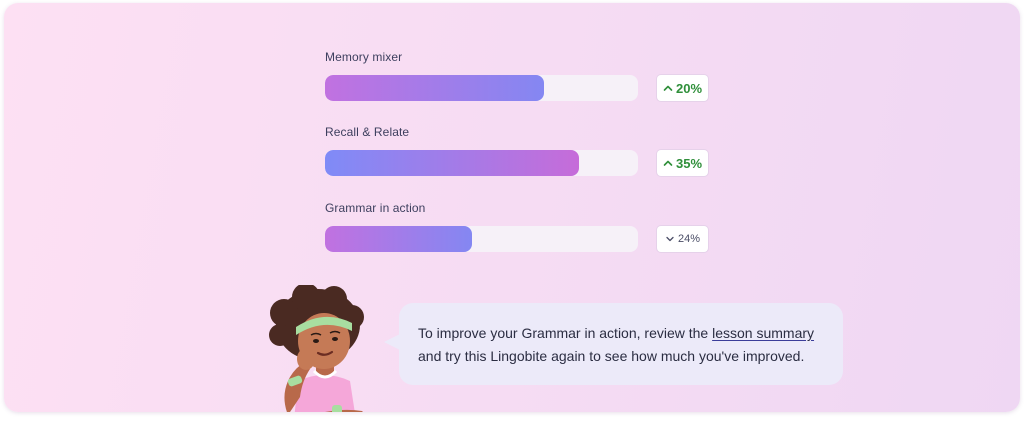  I want to click on progress-track-grammar-in-action, so click(481, 239).